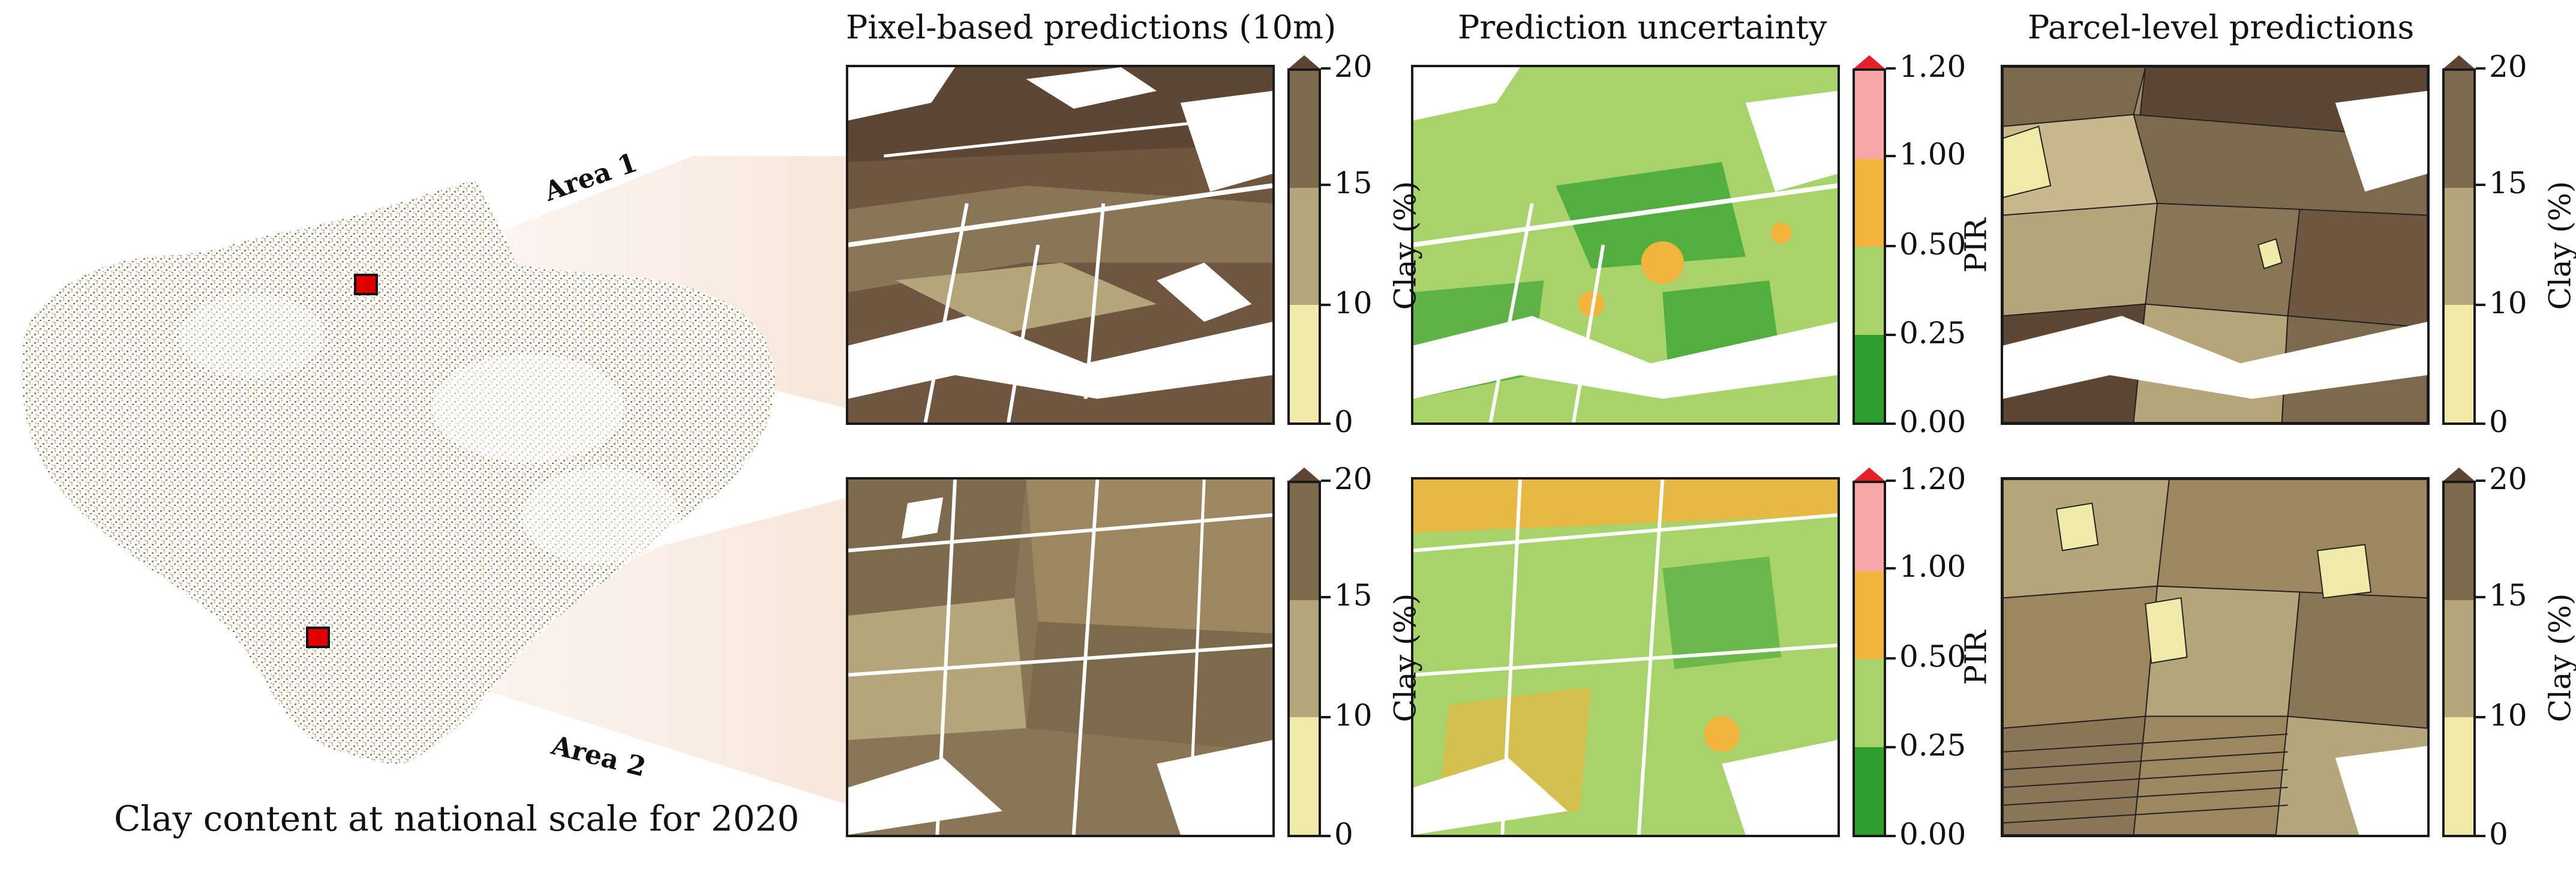 Image resolution: width=2576 pixels, height=875 pixels. Describe the element at coordinates (1061, 657) in the screenshot. I see `area-2-pixel-predictions-map` at that location.